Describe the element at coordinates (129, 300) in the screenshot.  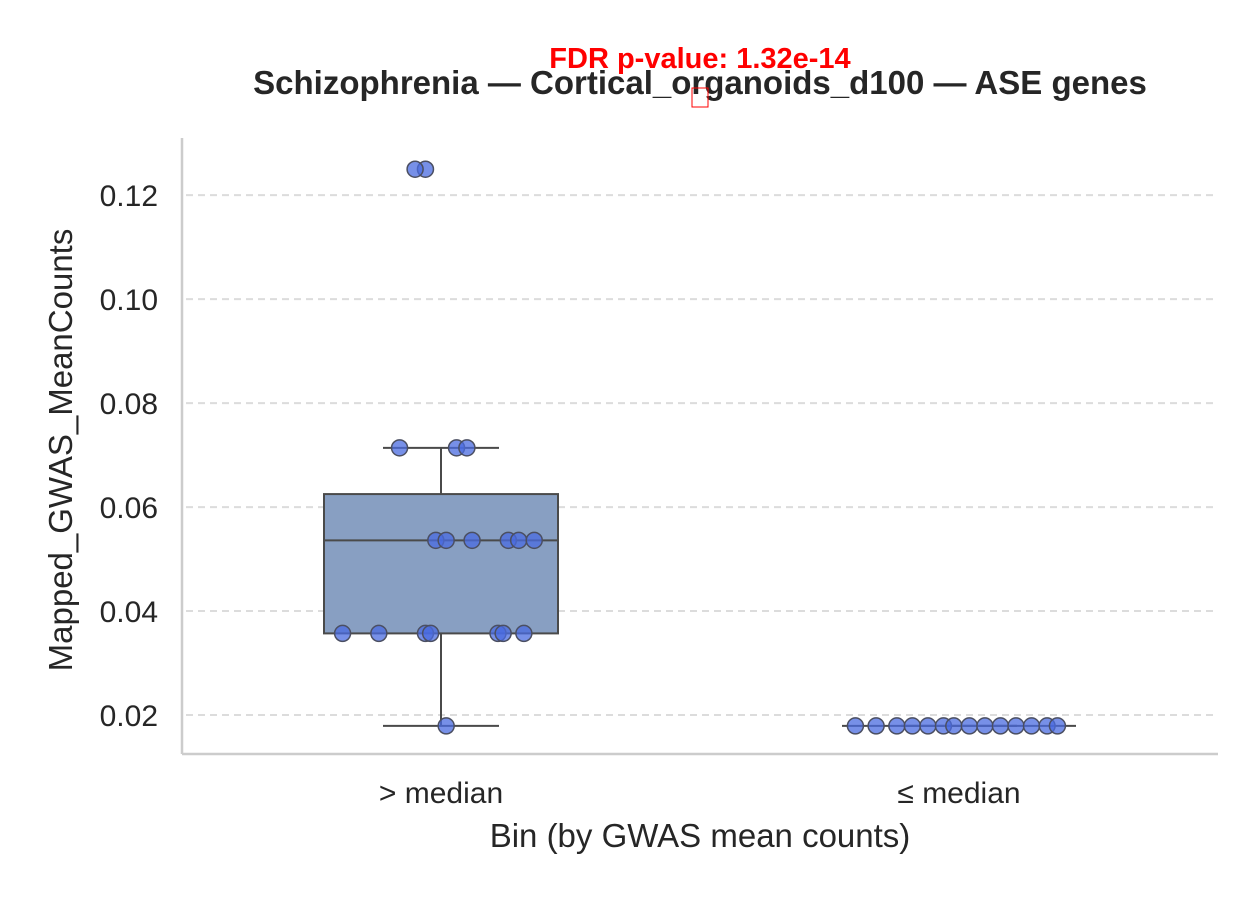
I see `y-tick-label: 0.10` at that location.